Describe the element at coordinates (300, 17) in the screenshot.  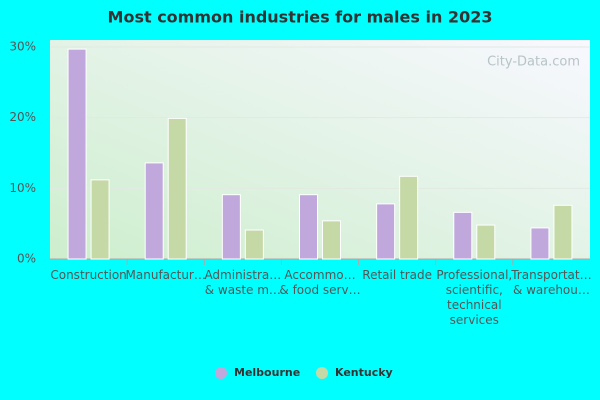
I see `chart-title: Most common industries for males in 2023` at that location.